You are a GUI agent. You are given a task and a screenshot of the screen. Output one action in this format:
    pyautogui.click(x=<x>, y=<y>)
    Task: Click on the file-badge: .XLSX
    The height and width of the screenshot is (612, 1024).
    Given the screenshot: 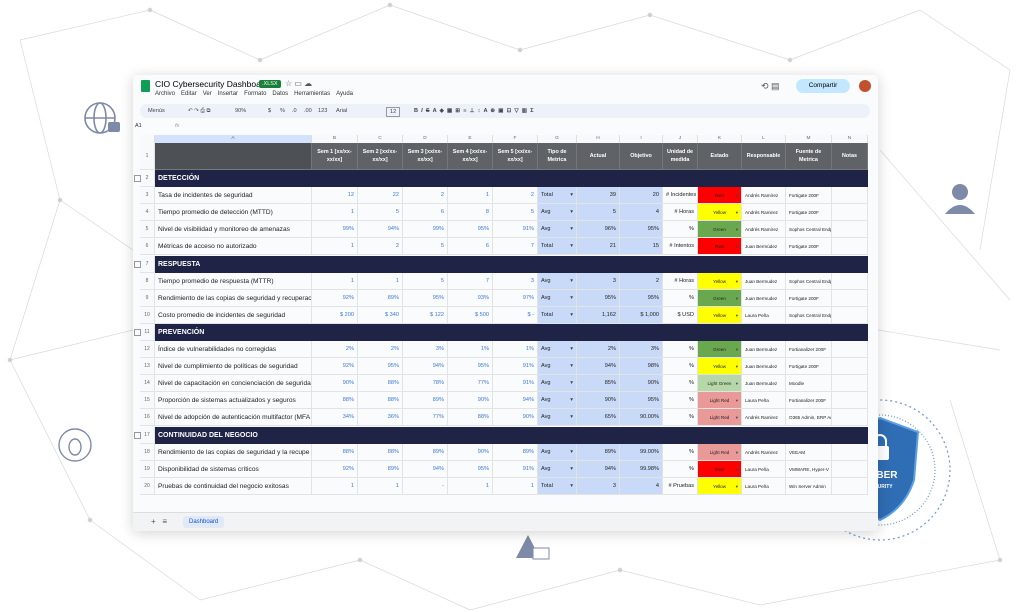 What is the action you would take?
    pyautogui.click(x=270, y=84)
    